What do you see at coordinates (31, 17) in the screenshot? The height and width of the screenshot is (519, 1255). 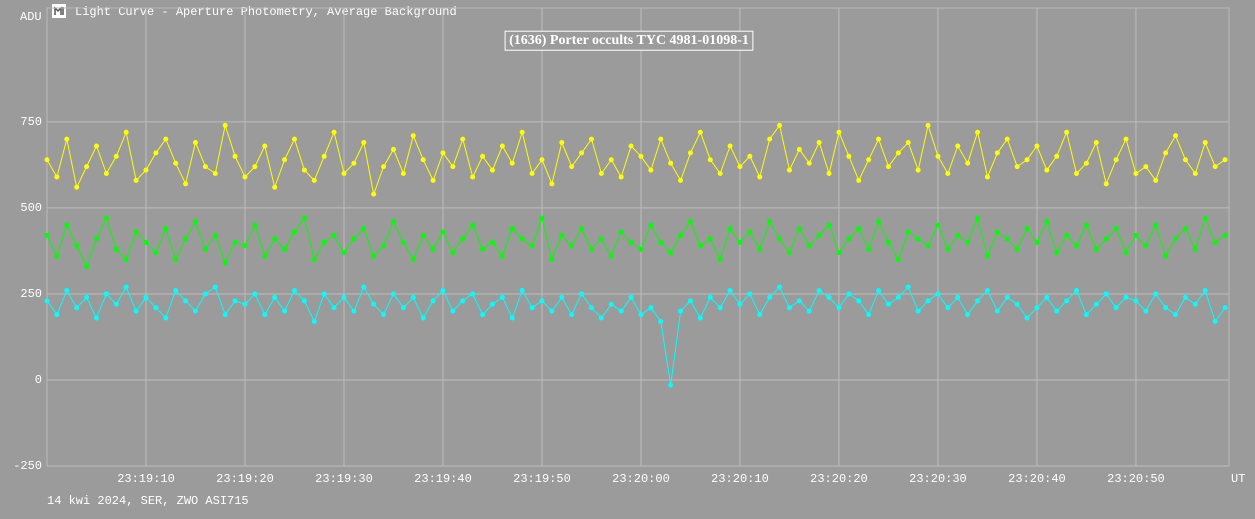 I see `y-axis-label: ADU` at bounding box center [31, 17].